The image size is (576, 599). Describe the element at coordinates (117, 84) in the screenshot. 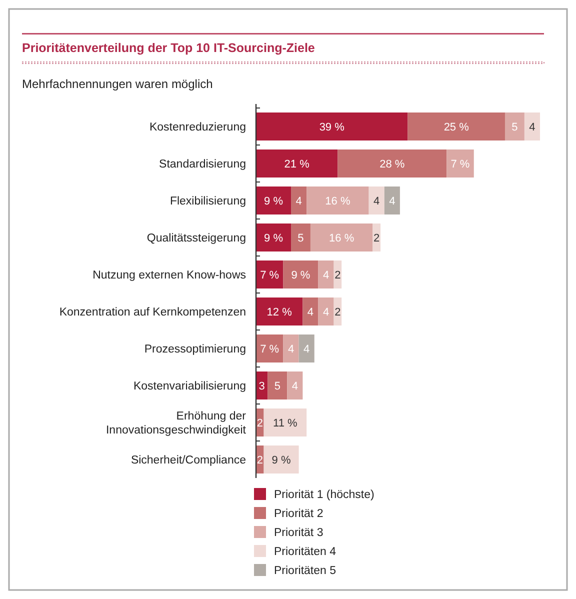

I see `text: Mehrfachnennungen waren möglich` at that location.